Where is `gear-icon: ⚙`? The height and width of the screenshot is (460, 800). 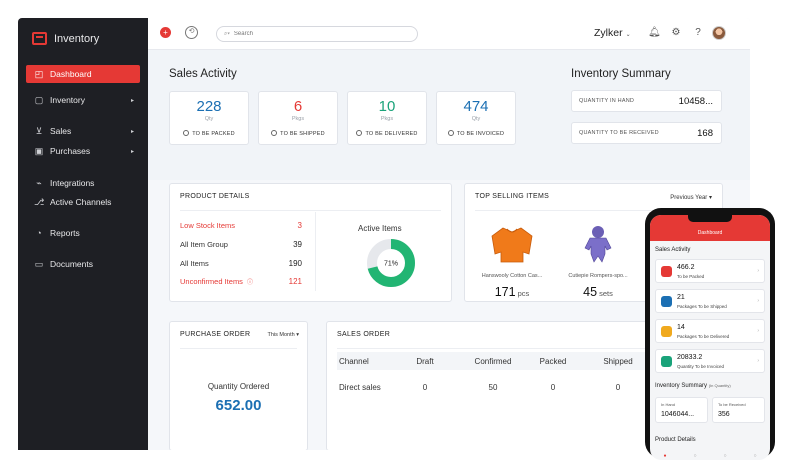 gear-icon: ⚙ is located at coordinates (676, 32).